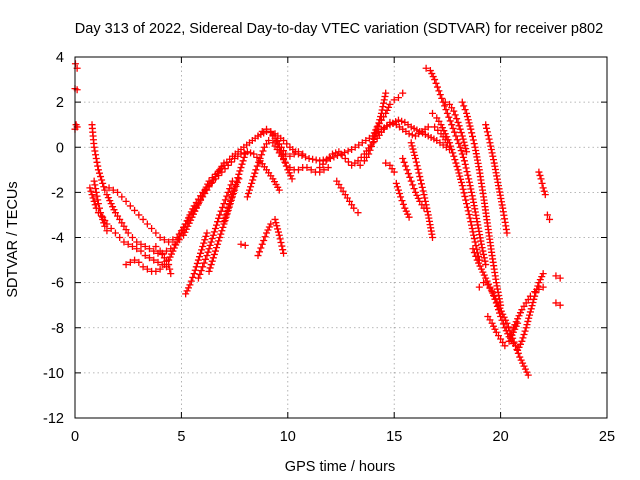 This screenshot has width=640, height=480. What do you see at coordinates (57, 284) in the screenshot?
I see `y-tick-label: -6` at bounding box center [57, 284].